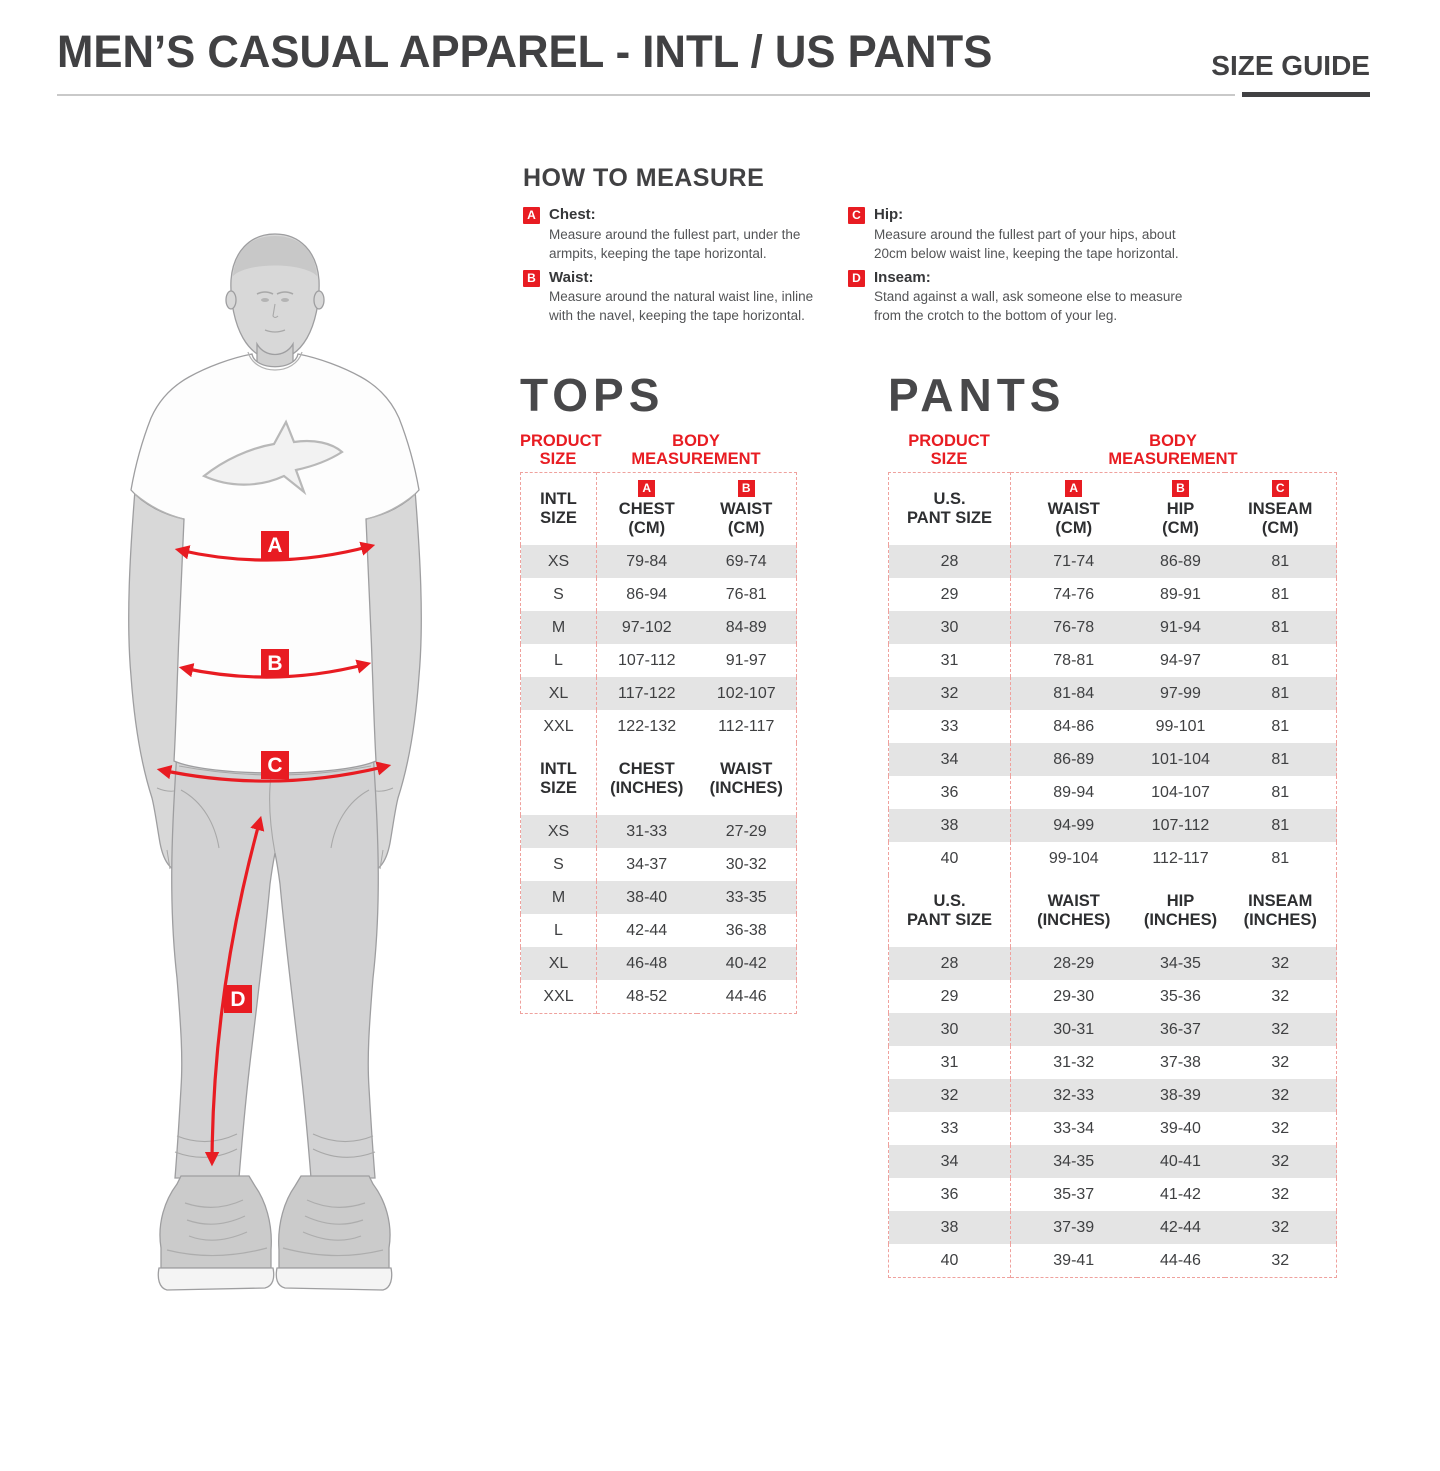 This screenshot has width=1440, height=1471. Describe the element at coordinates (646, 509) in the screenshot. I see `col-header-chest-cm: A CHEST (CM)` at that location.